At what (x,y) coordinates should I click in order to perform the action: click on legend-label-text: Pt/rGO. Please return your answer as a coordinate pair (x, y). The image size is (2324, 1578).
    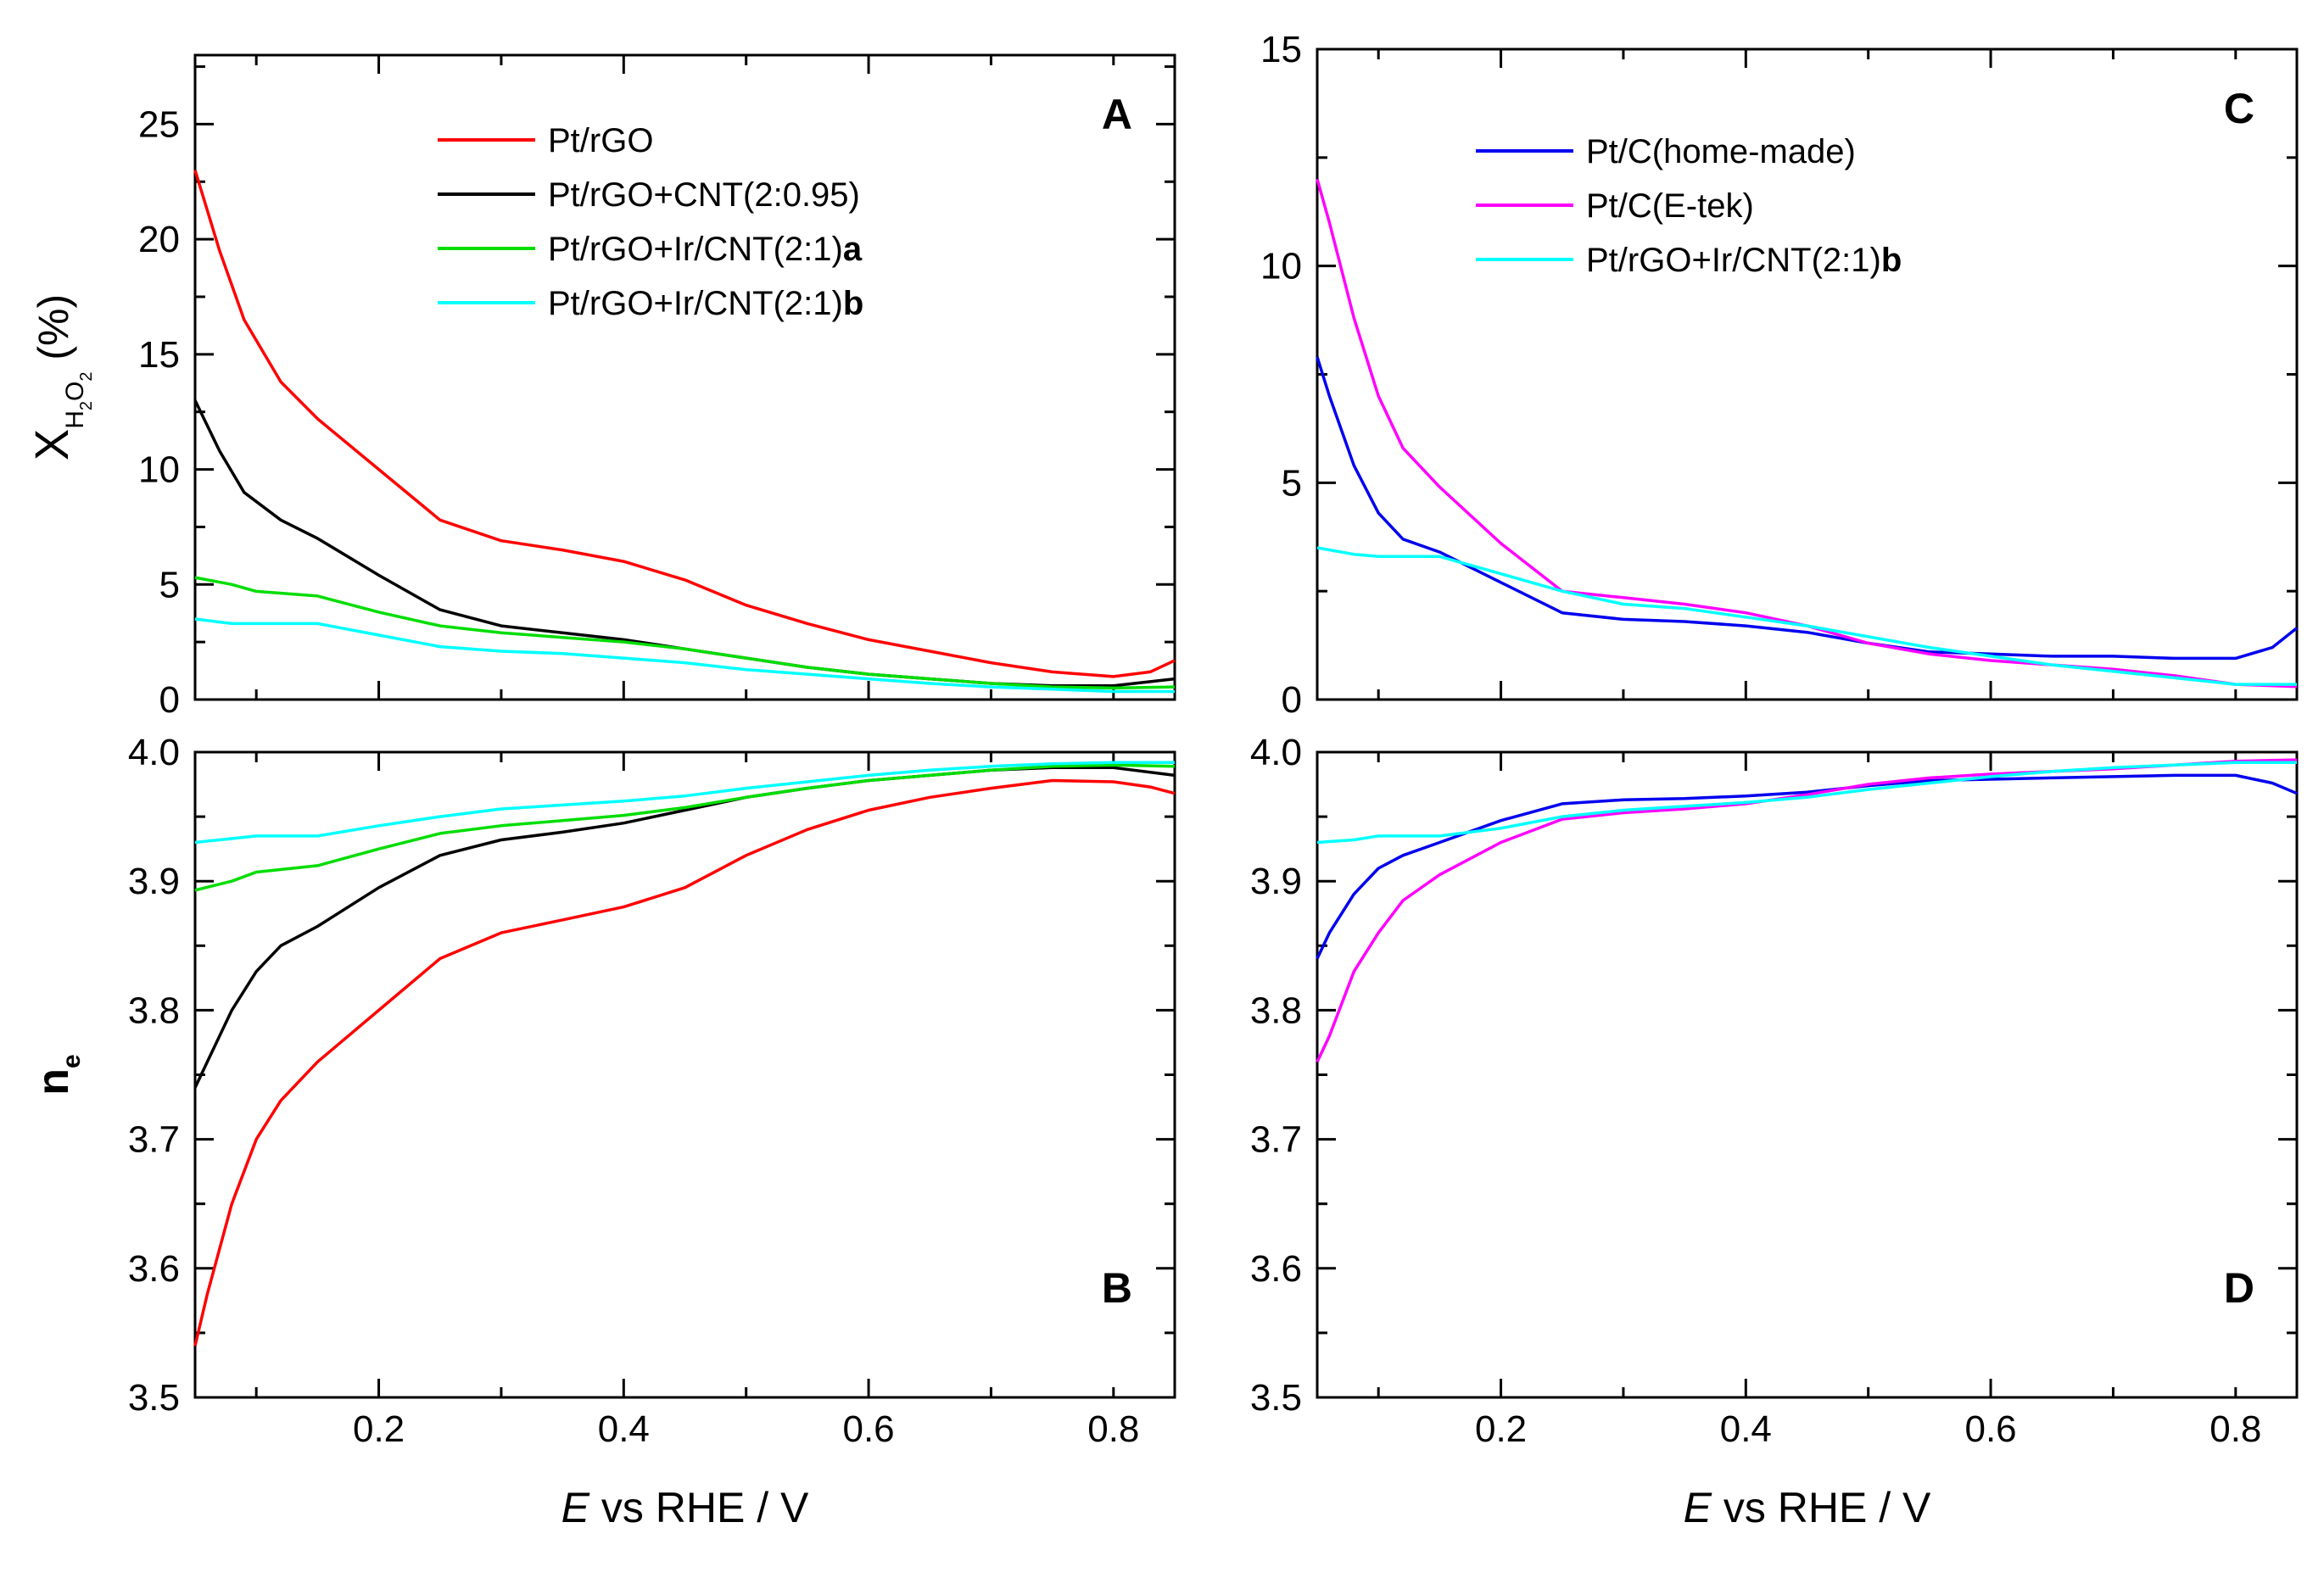
    Looking at the image, I should click on (600, 140).